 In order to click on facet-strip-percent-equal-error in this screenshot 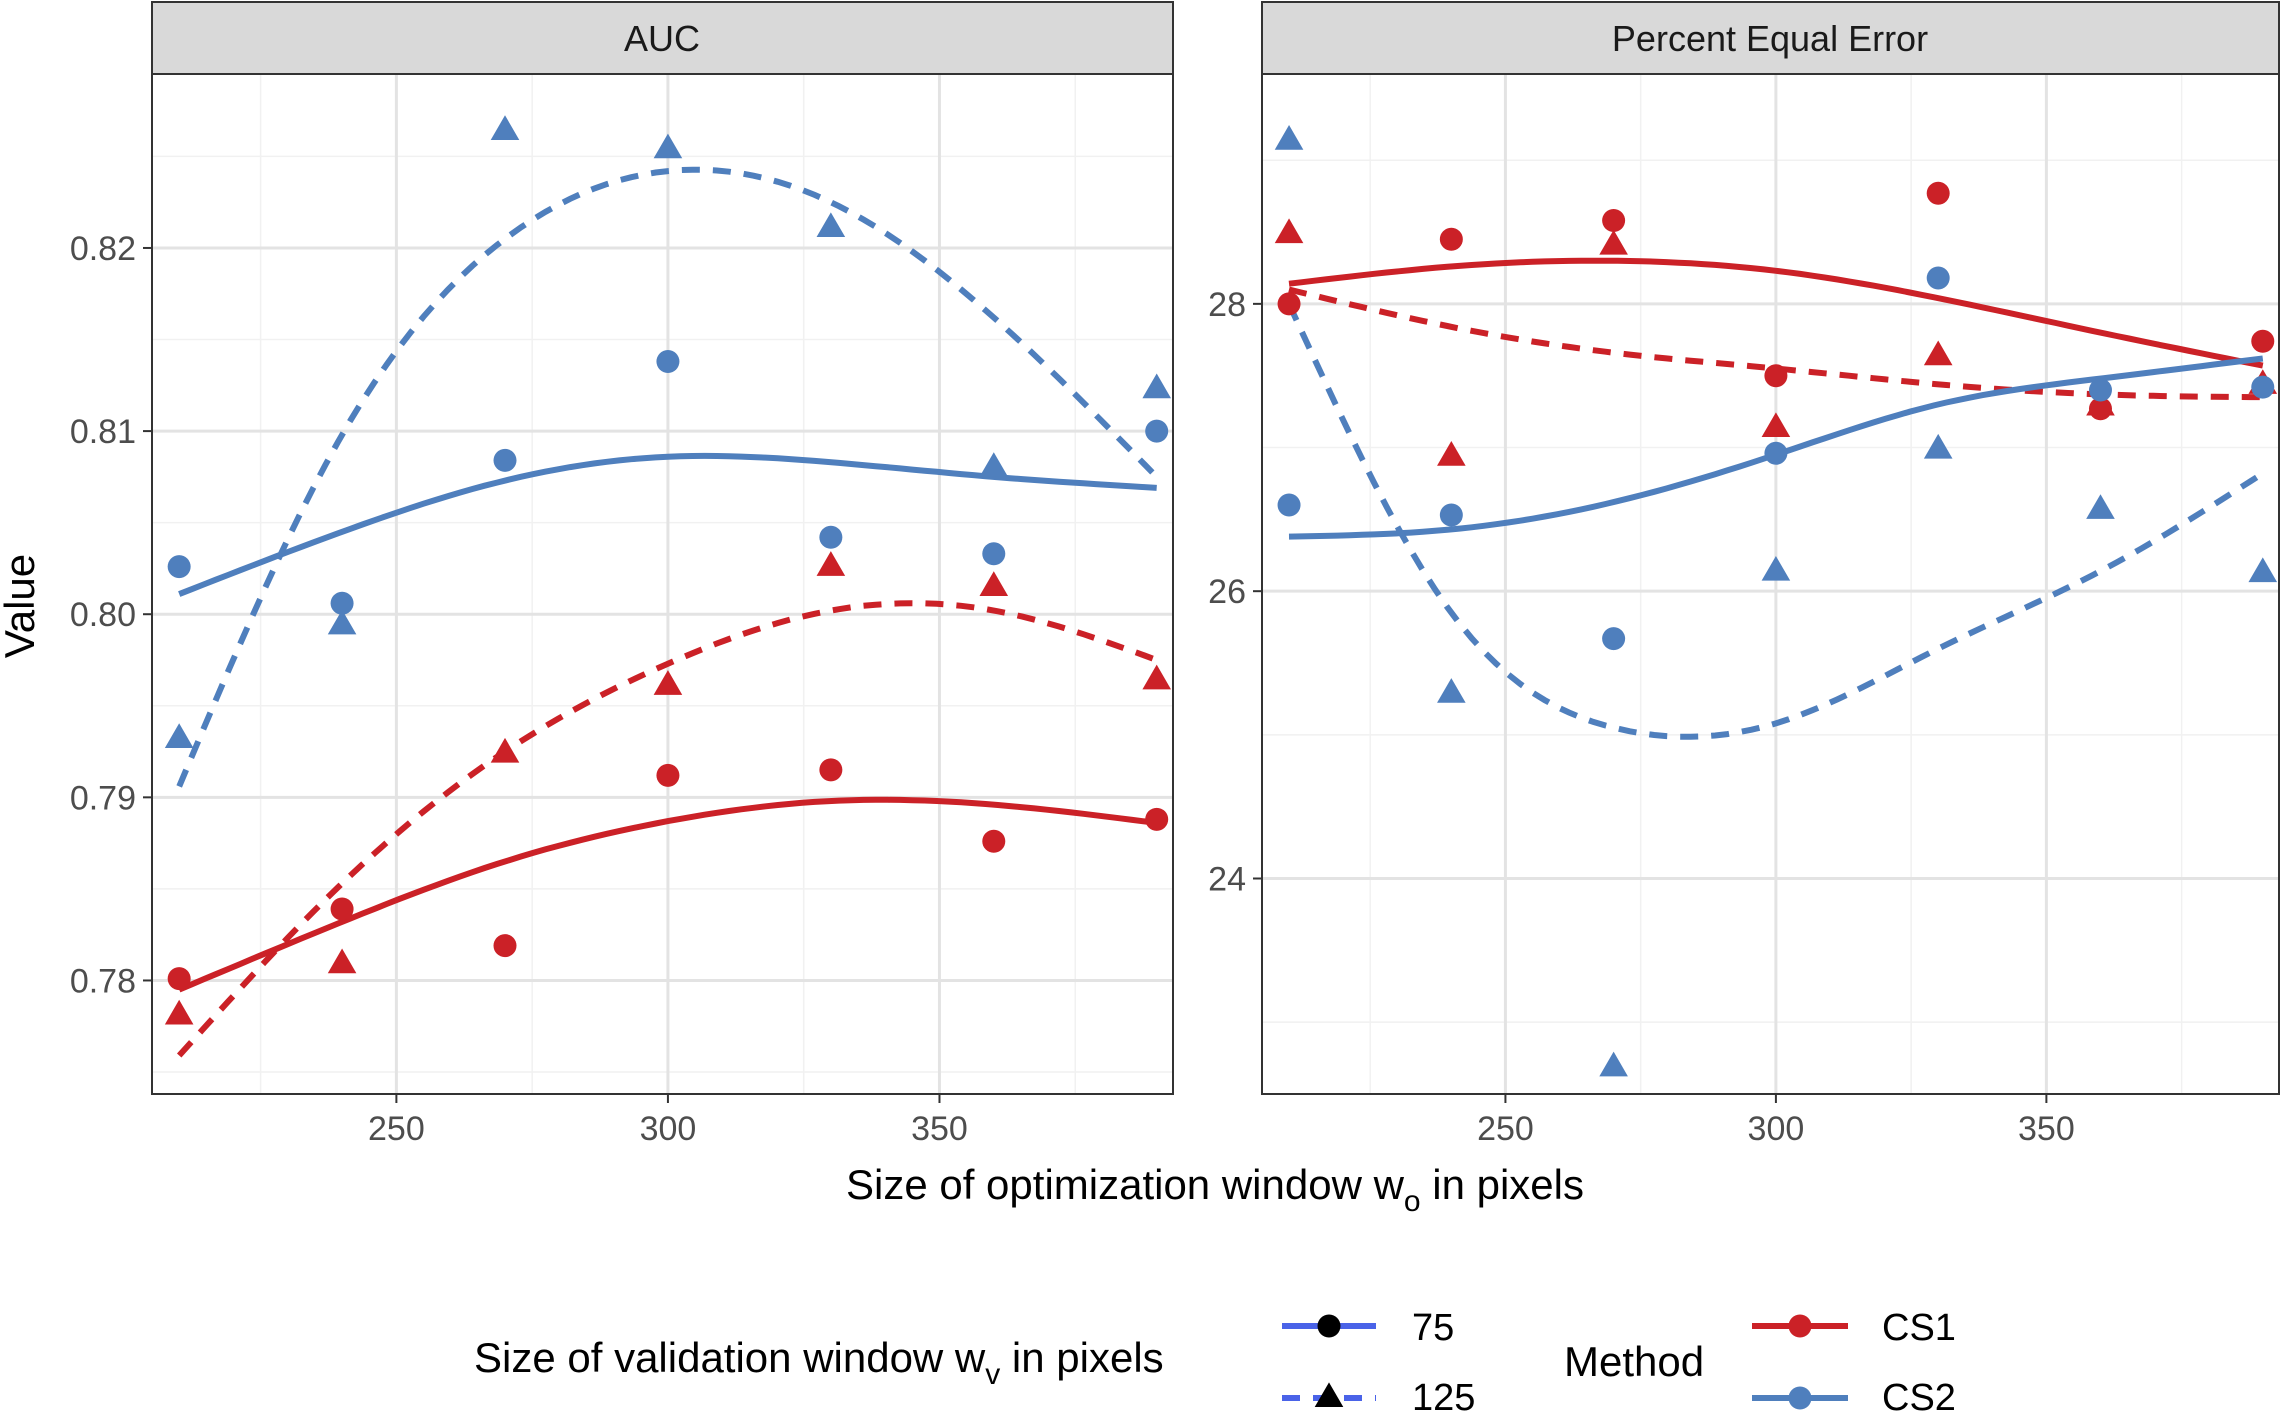, I will do `click(1770, 38)`.